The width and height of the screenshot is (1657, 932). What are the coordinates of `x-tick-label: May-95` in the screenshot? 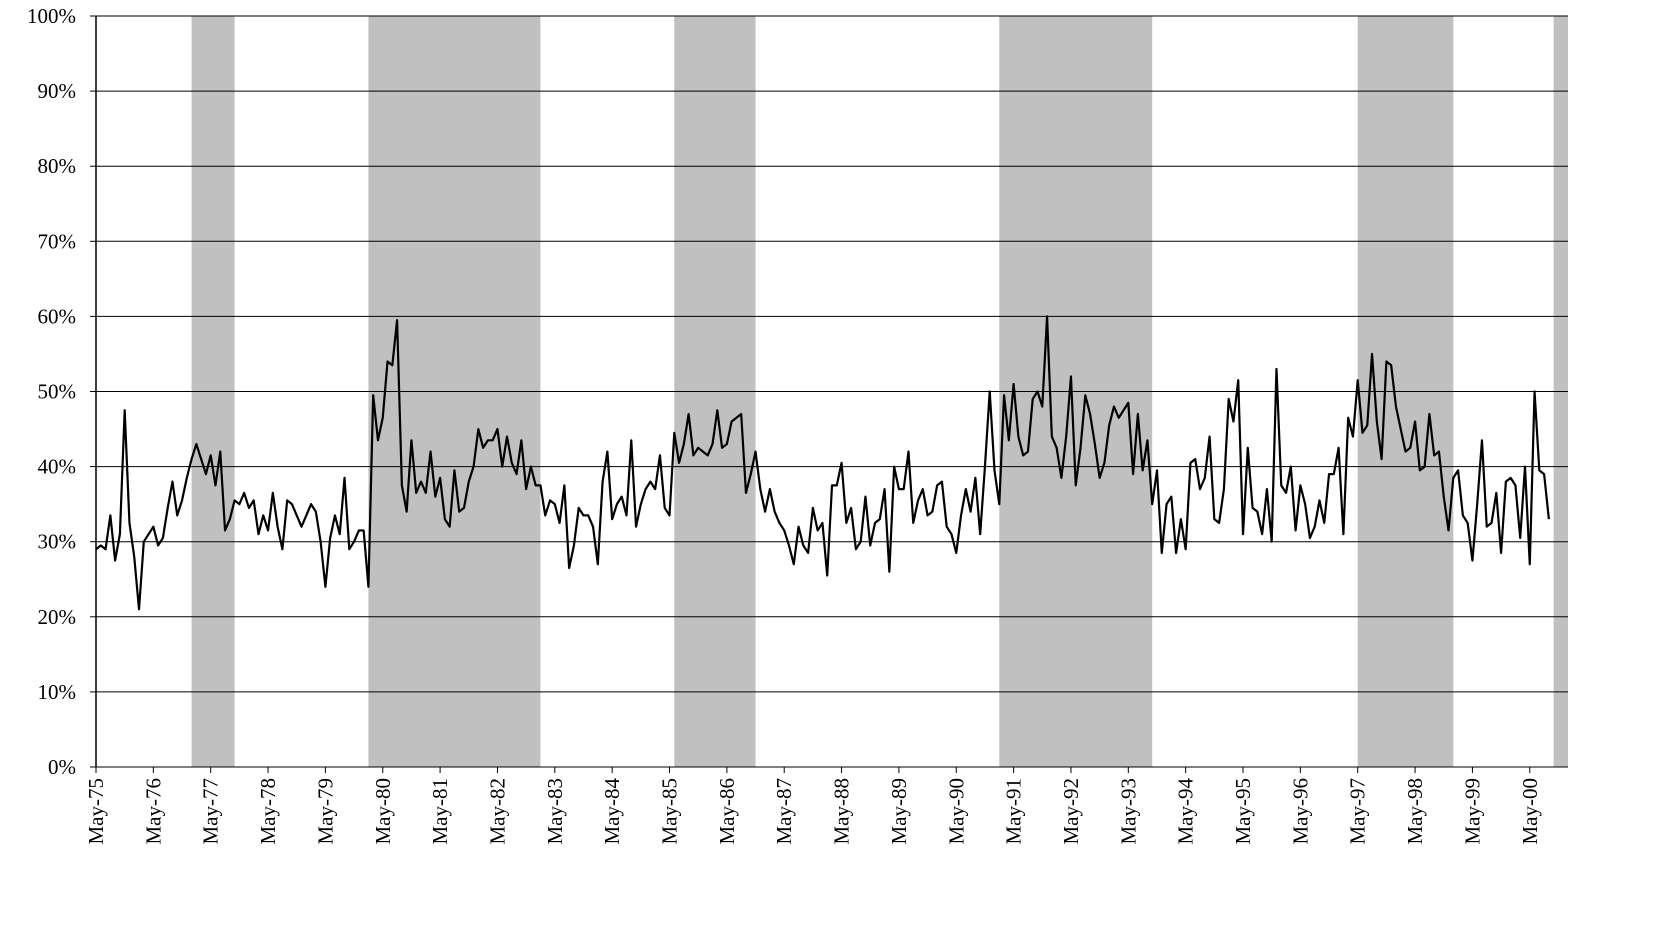 It's located at (1243, 811).